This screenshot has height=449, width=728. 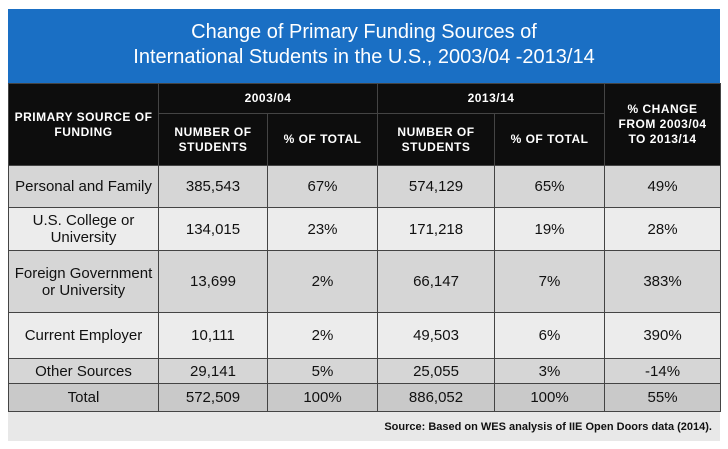 I want to click on header-year-2003: 2003/04, so click(x=268, y=98).